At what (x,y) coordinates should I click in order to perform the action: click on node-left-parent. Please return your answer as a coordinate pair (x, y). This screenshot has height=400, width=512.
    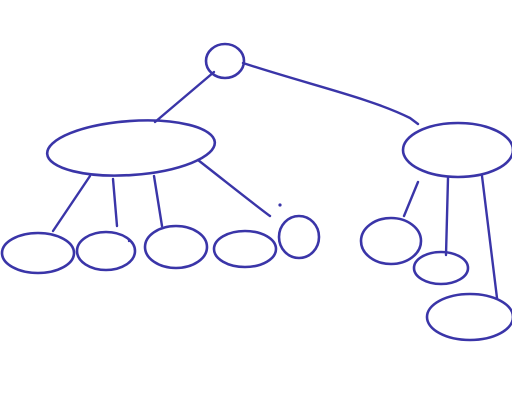
    Looking at the image, I should click on (131, 148).